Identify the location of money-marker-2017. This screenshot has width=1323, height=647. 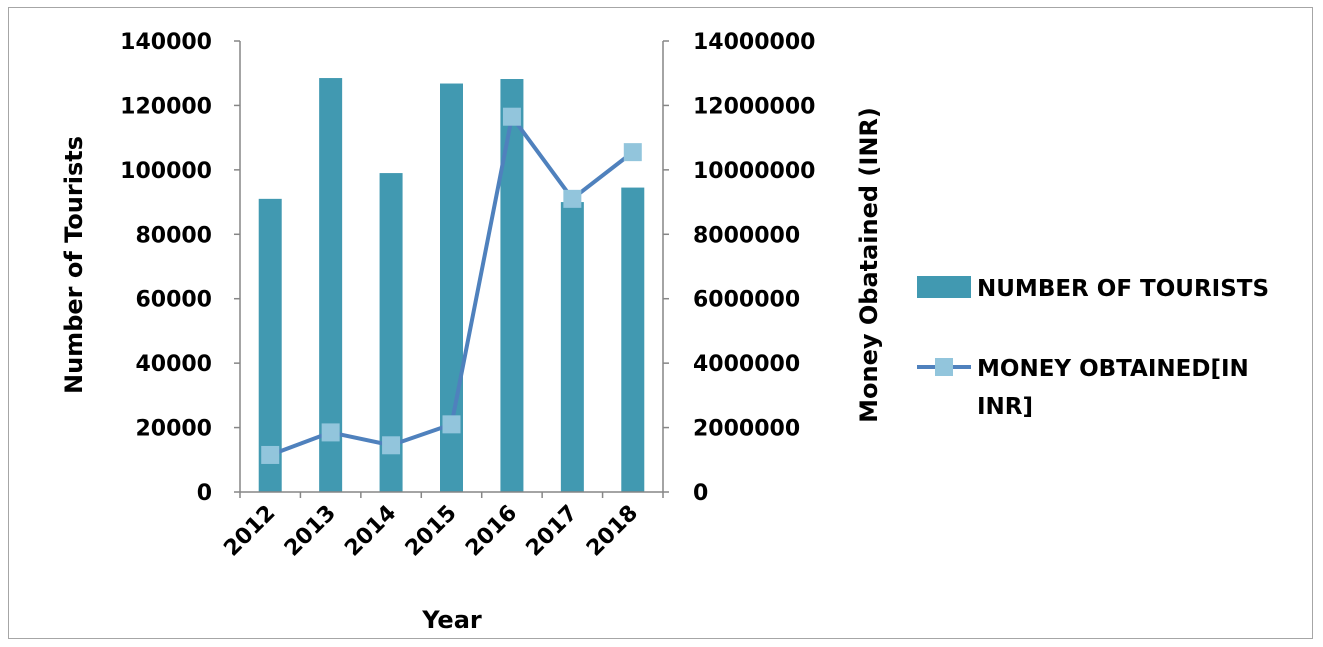
(572, 198).